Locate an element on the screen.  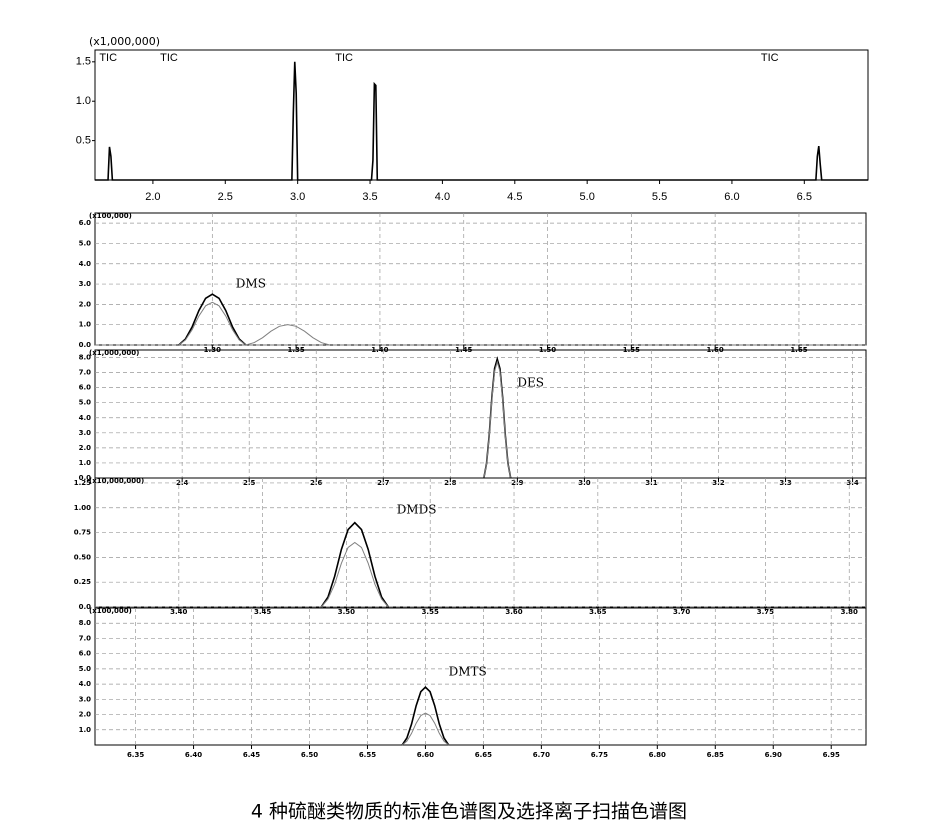
y-tick-label: 1.00 is located at coordinates (82, 508).